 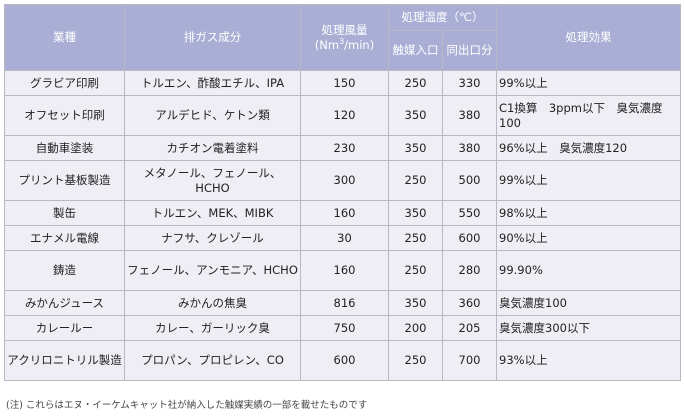 I want to click on cell-effect: 99.90%, so click(x=589, y=270).